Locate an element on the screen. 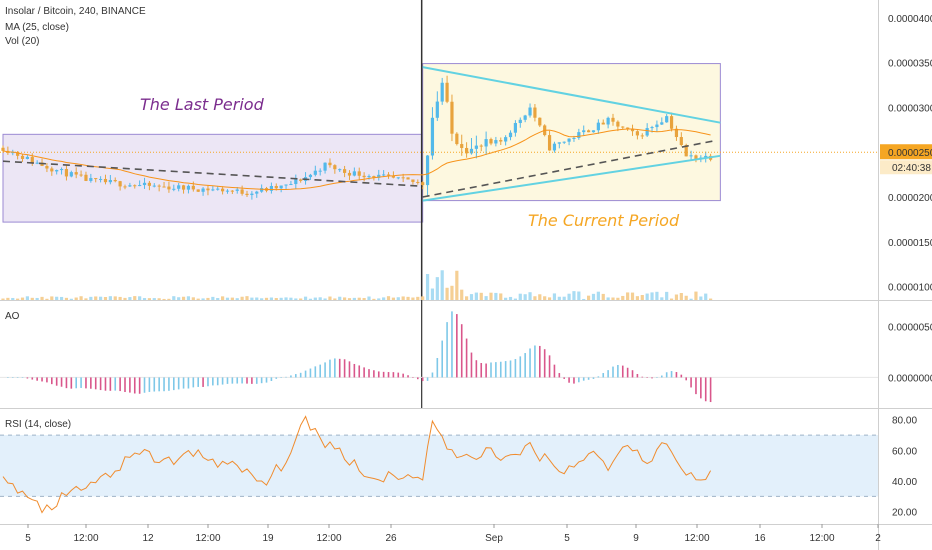 The height and width of the screenshot is (550, 932). time-tick: 16 is located at coordinates (760, 538).